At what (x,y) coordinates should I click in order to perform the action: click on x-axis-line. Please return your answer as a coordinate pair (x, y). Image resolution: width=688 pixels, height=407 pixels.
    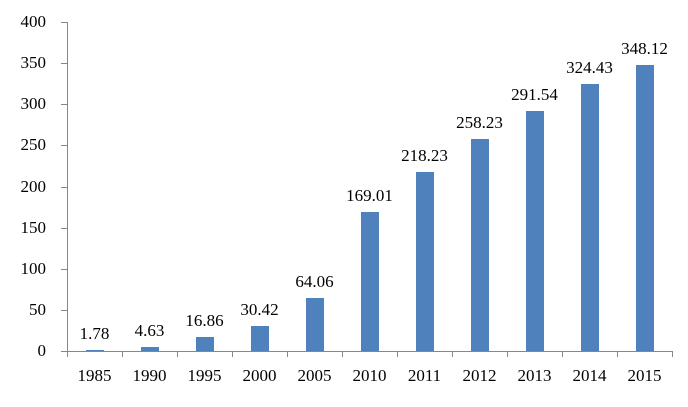
    Looking at the image, I should click on (370, 351).